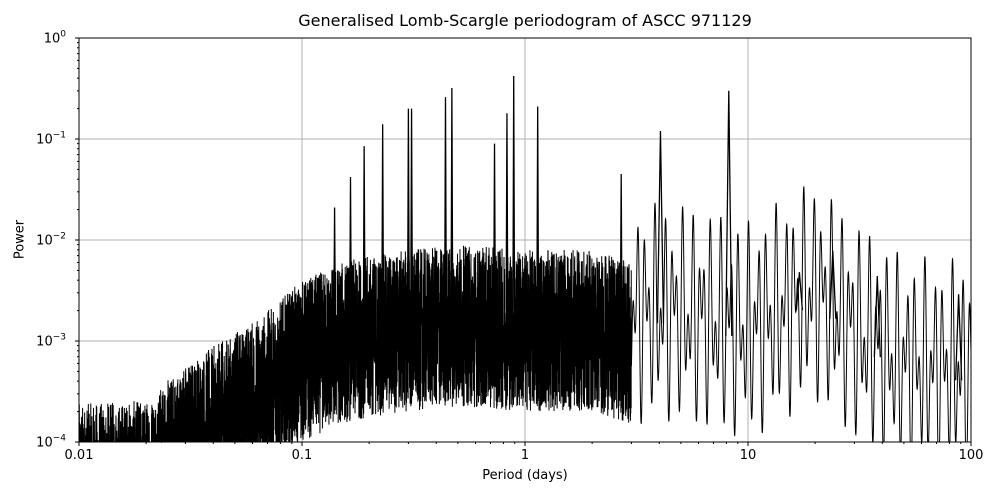  I want to click on y-tick-label: 10⁻⁴, so click(51, 442).